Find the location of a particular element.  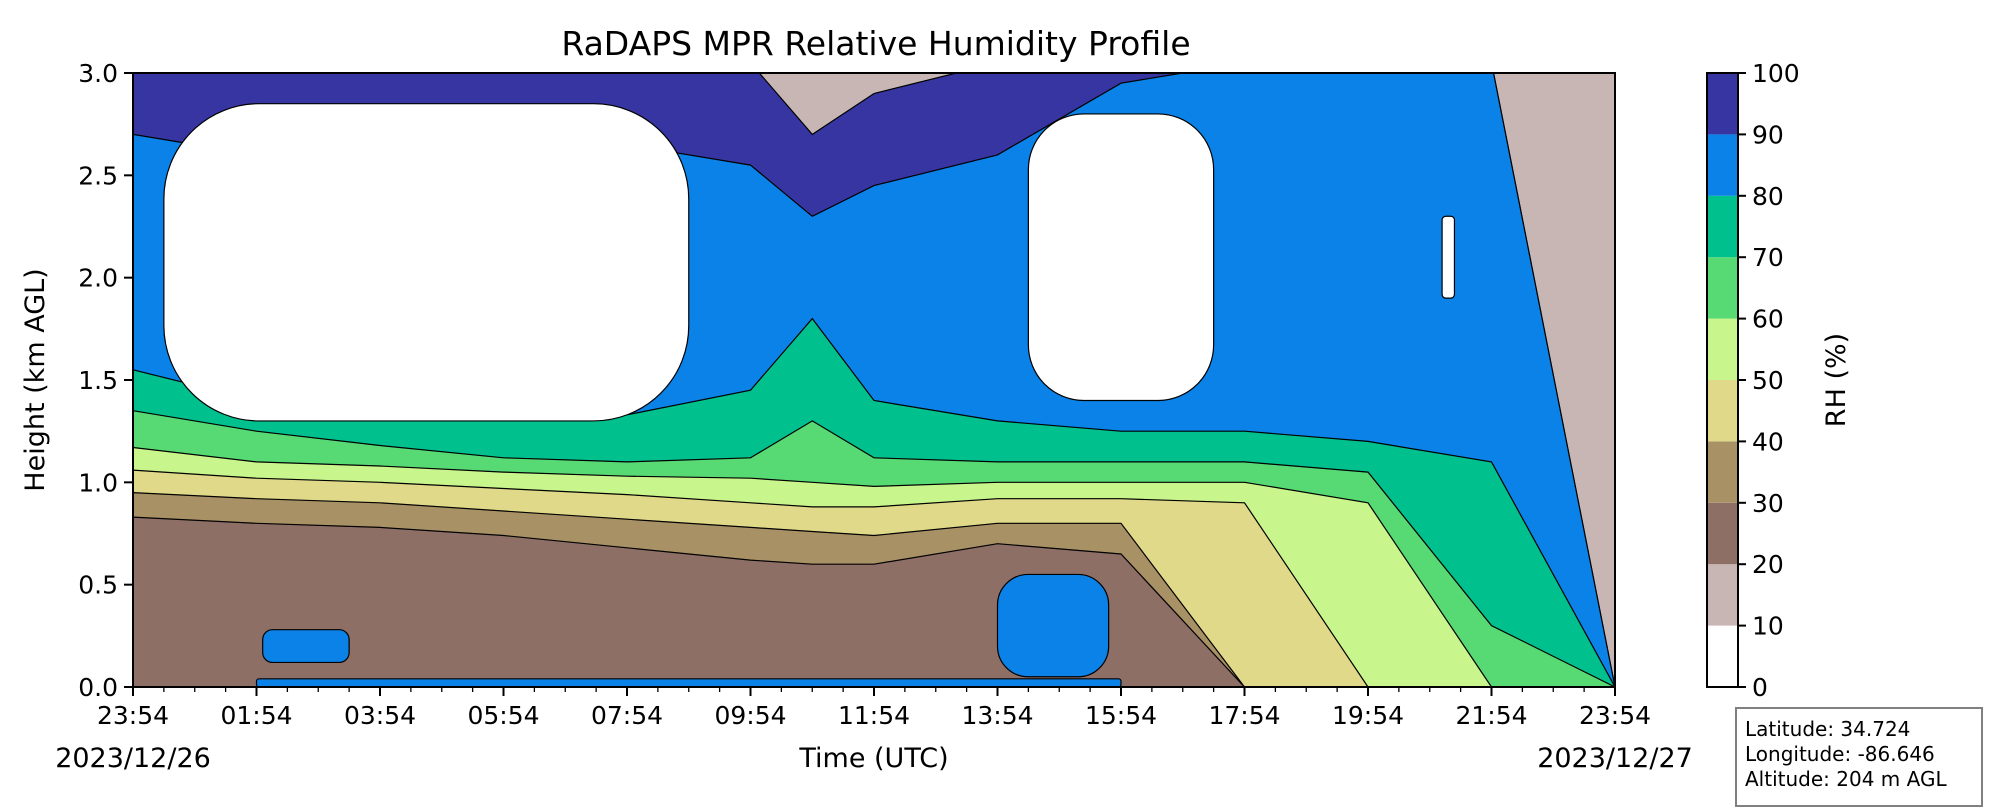

colorbar-tick-label: 30 is located at coordinates (1768, 503).